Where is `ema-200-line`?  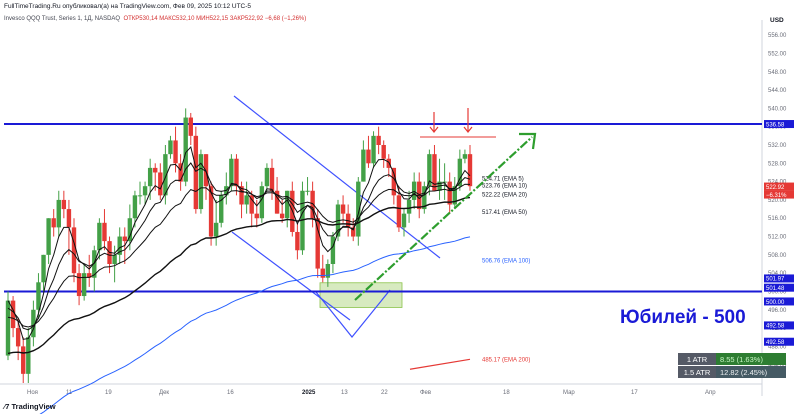
ema-200-line is located at coordinates (440, 364).